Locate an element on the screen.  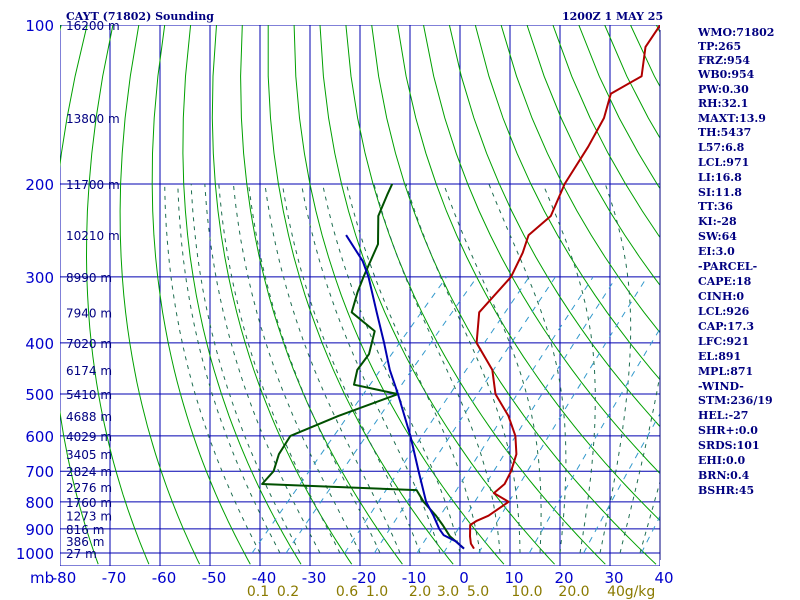
wind-header: -WIND- is located at coordinates (721, 386).